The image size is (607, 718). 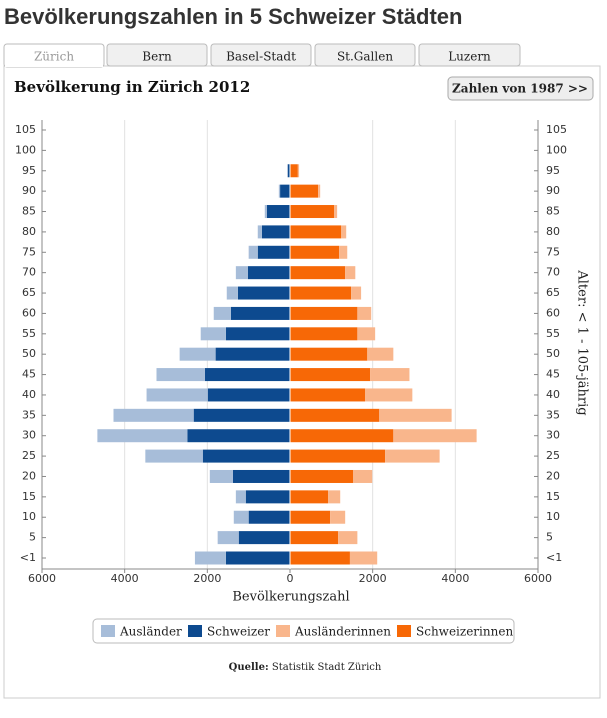 I want to click on y-tick-label: 65, so click(x=29, y=292).